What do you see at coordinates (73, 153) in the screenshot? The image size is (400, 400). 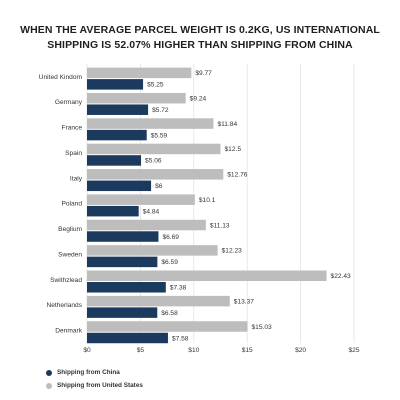 I see `category-label: Spain` at bounding box center [73, 153].